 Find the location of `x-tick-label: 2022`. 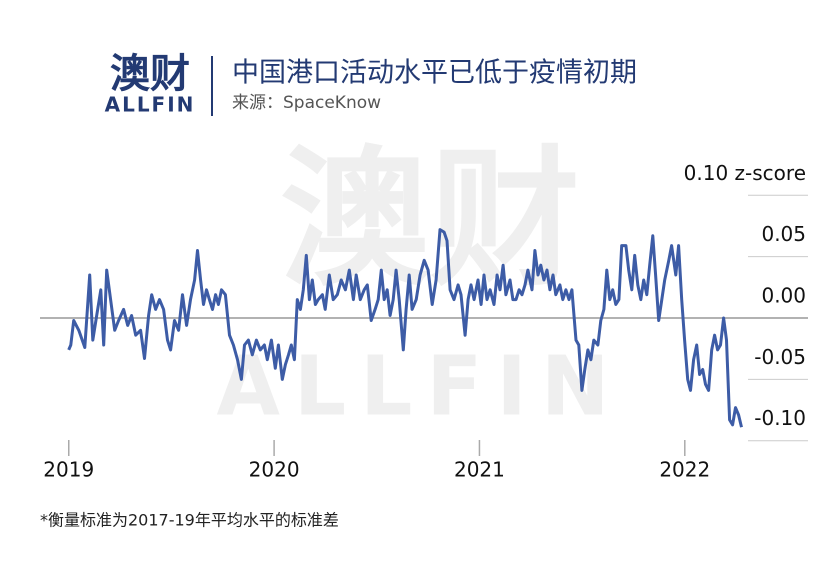

x-tick-label: 2022 is located at coordinates (684, 470).